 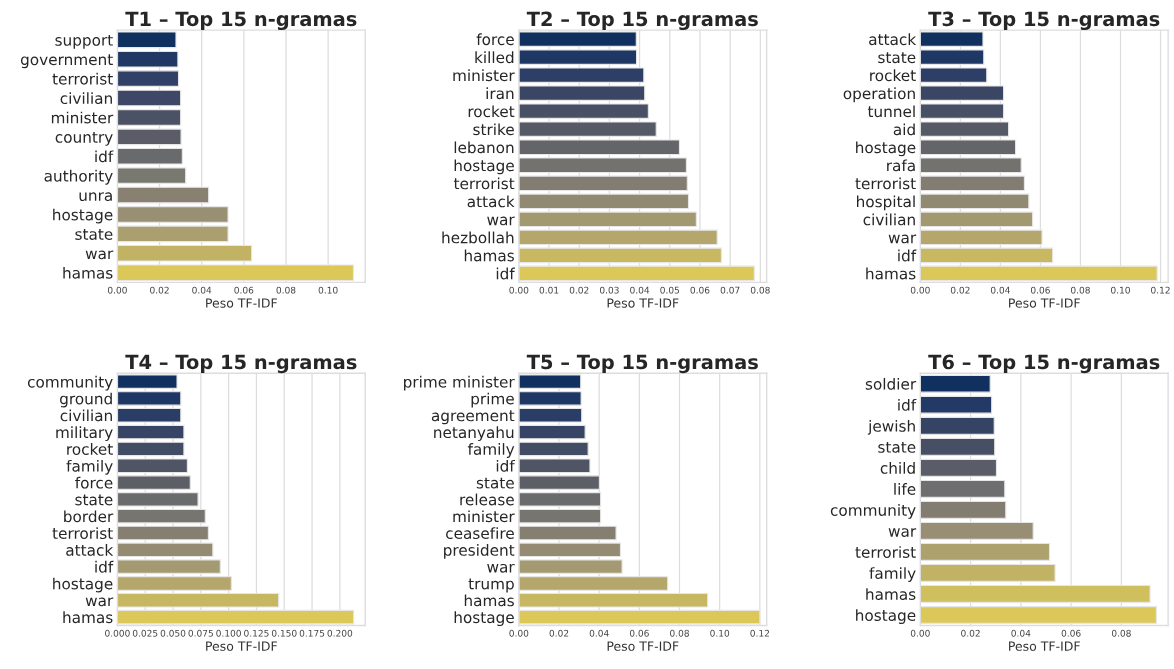 I want to click on chart-title: T1 – Top 15 n-gramas, so click(x=241, y=21).